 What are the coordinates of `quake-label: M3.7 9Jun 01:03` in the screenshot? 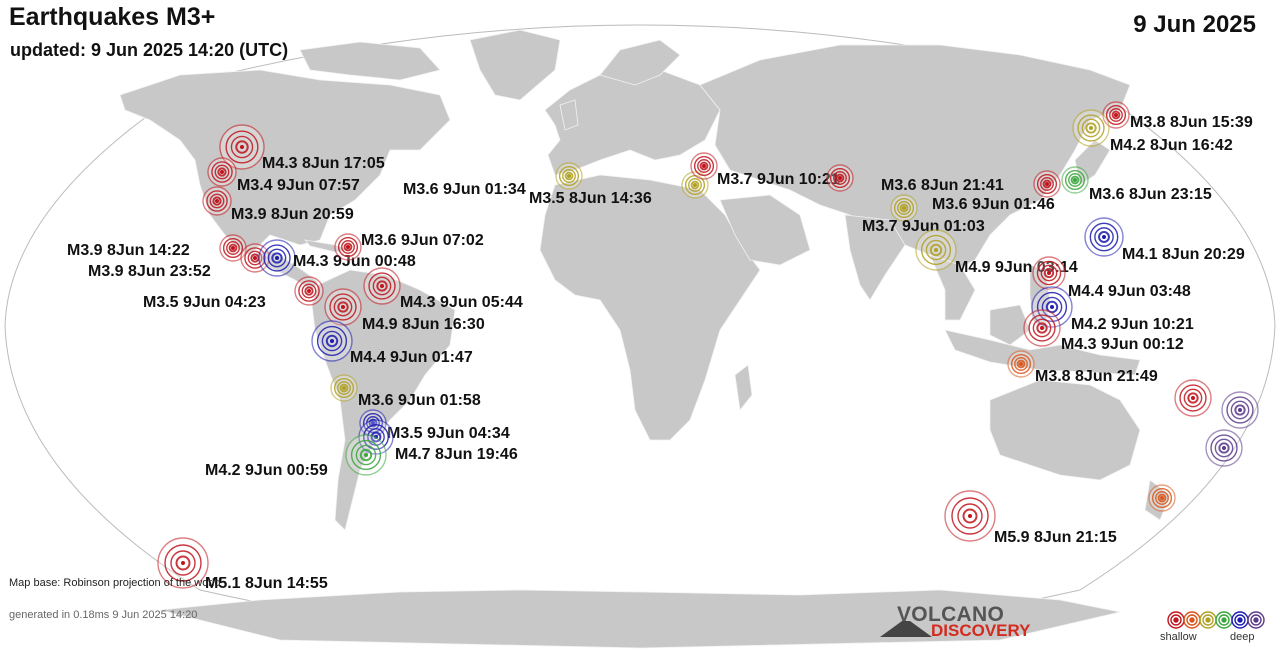 It's located at (923, 226).